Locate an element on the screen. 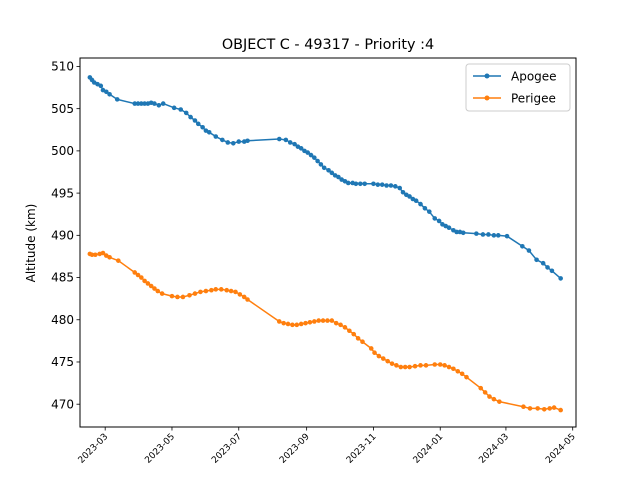  legend-apogee-label: Apogee is located at coordinates (534, 77).